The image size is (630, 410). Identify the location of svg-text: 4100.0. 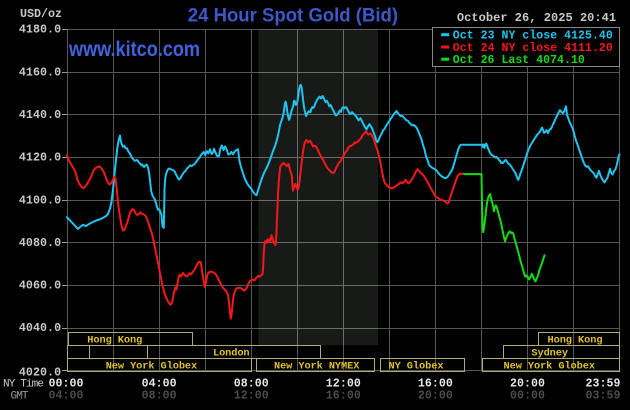
(40, 200).